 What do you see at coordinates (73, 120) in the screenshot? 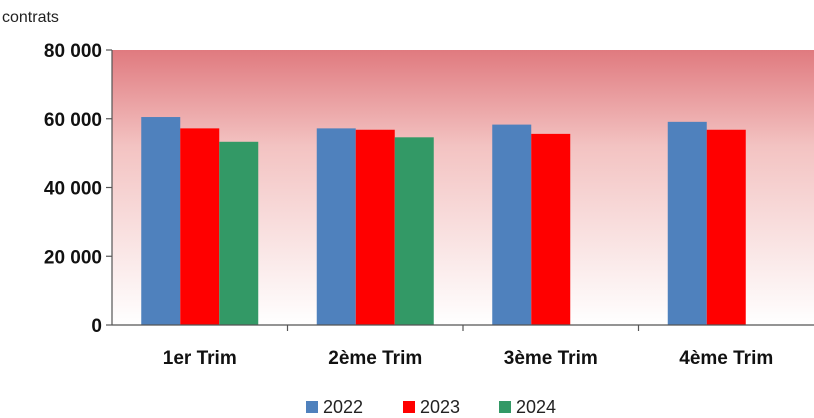
I see `y-tick-label: 60 000` at bounding box center [73, 120].